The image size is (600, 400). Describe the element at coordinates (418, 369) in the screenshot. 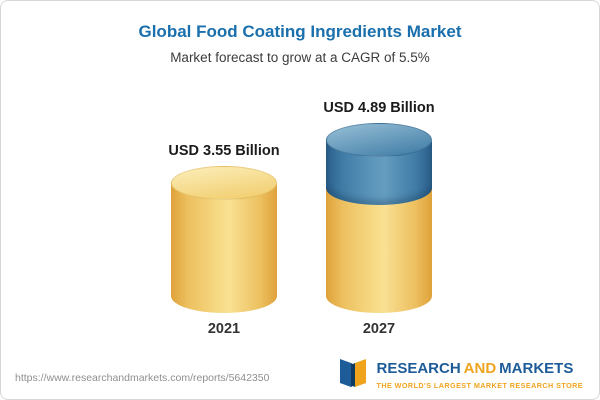

I see `brand-word-research: RESEARCH` at that location.